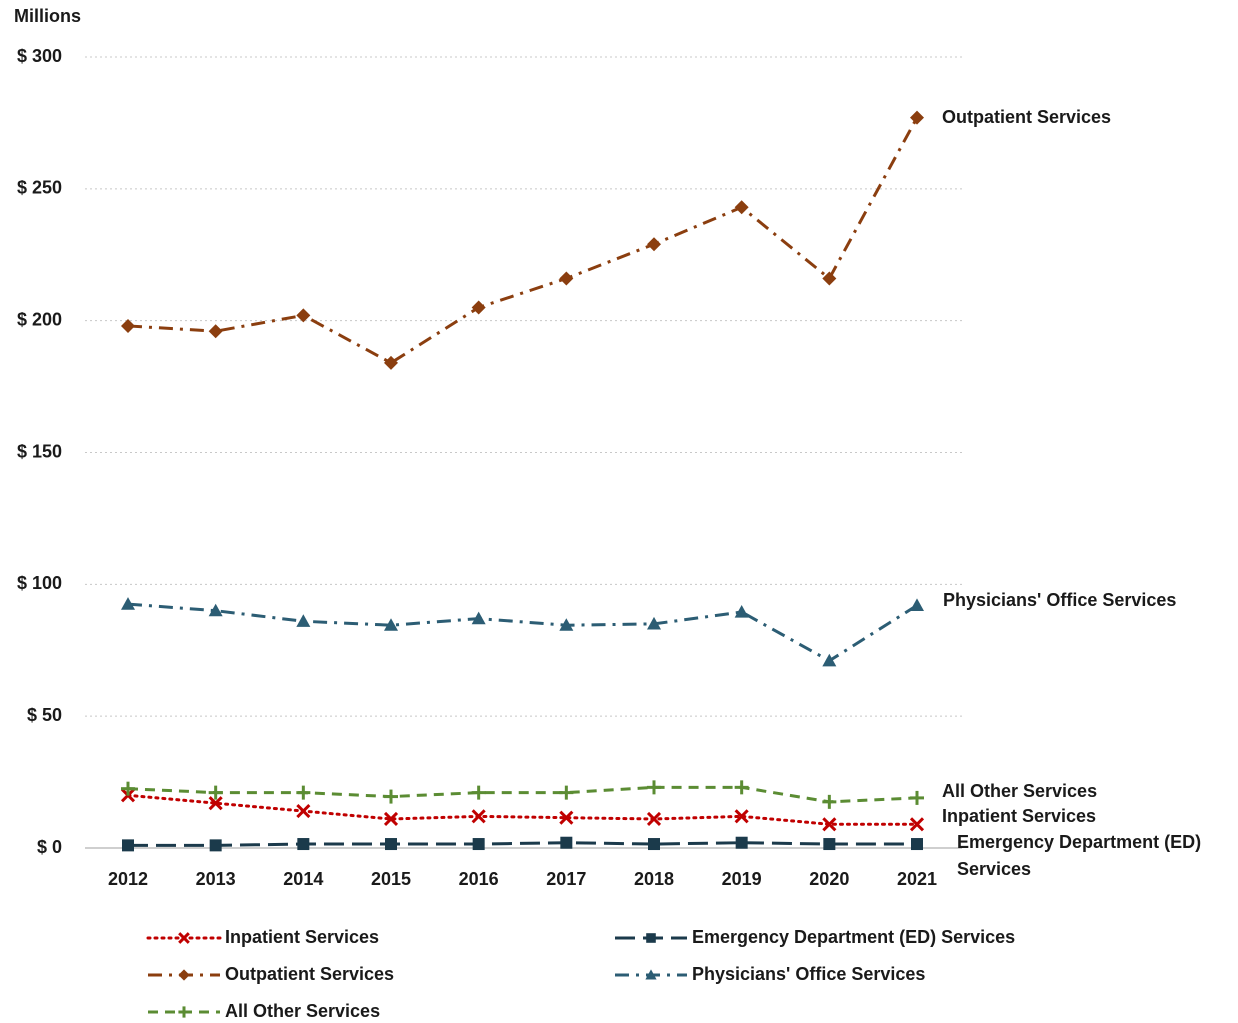  What do you see at coordinates (566, 879) in the screenshot?
I see `x-tick-label: 2017` at bounding box center [566, 879].